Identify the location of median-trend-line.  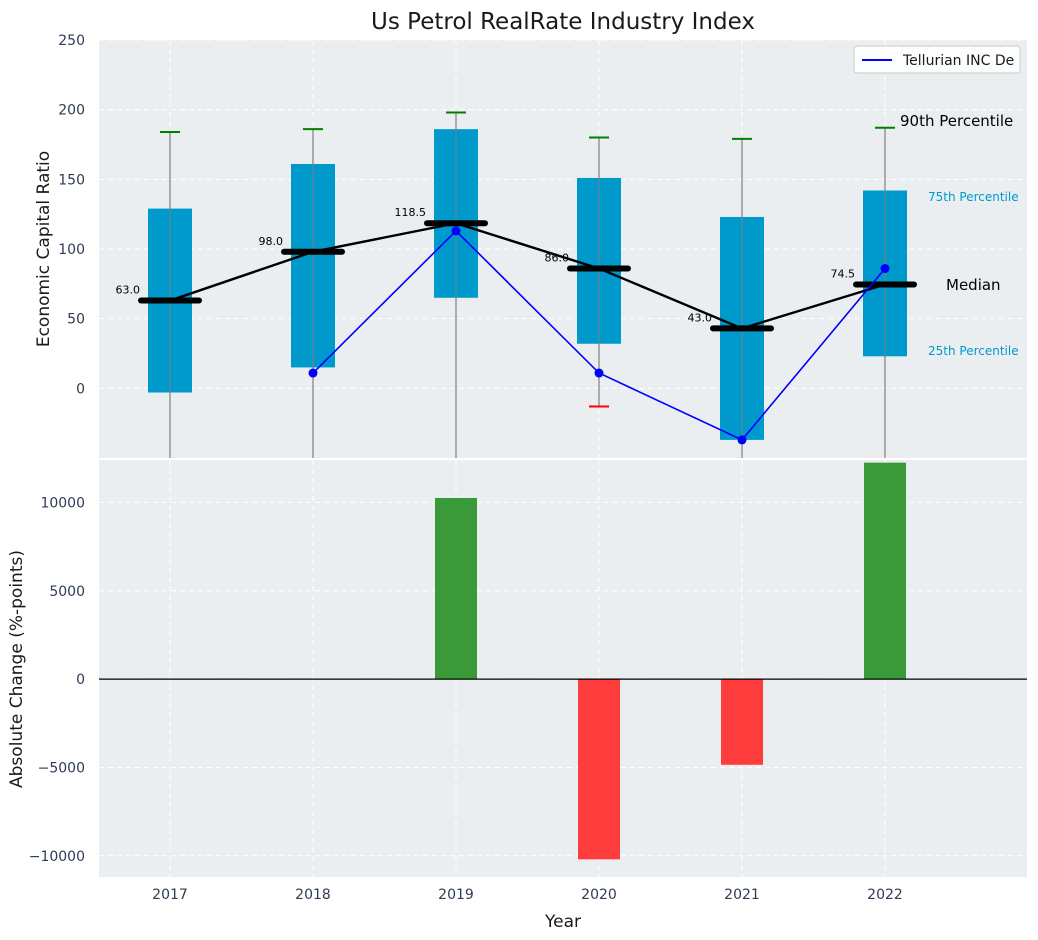
(527, 275).